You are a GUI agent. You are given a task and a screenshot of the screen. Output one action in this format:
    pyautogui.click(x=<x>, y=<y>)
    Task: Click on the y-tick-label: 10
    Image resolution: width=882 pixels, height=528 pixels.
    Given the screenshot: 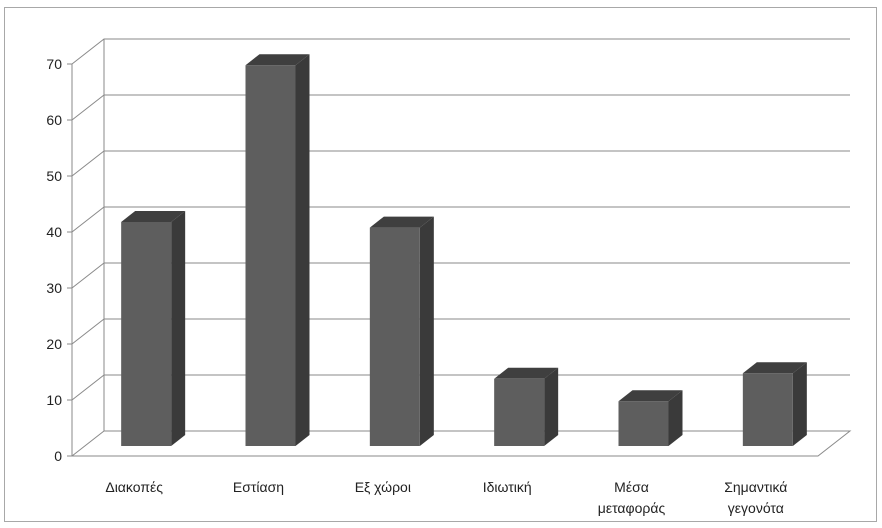 What is the action you would take?
    pyautogui.click(x=54, y=400)
    